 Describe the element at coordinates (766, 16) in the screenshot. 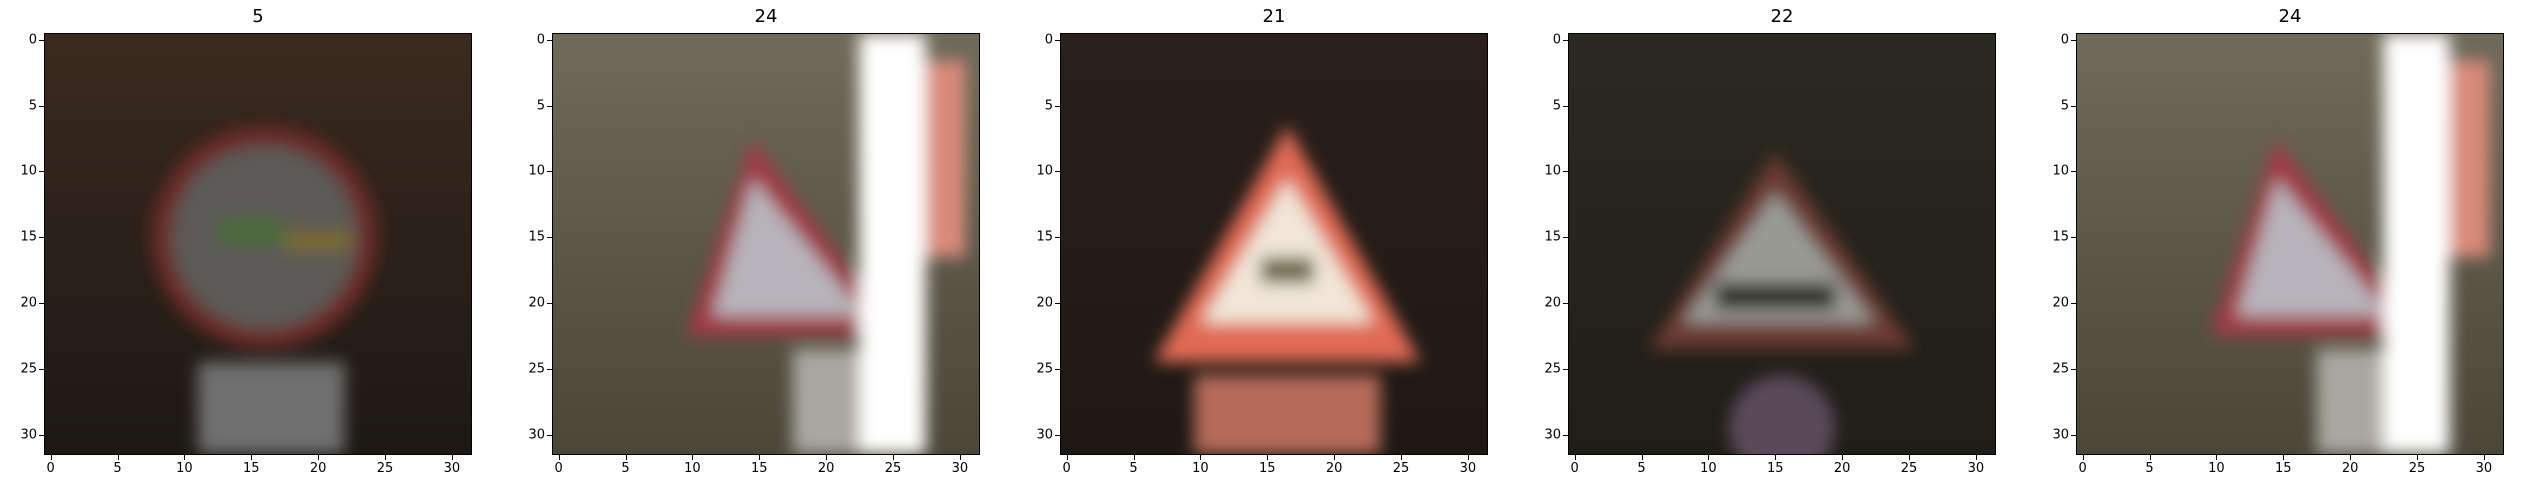

I see `panel-title: 24` at that location.